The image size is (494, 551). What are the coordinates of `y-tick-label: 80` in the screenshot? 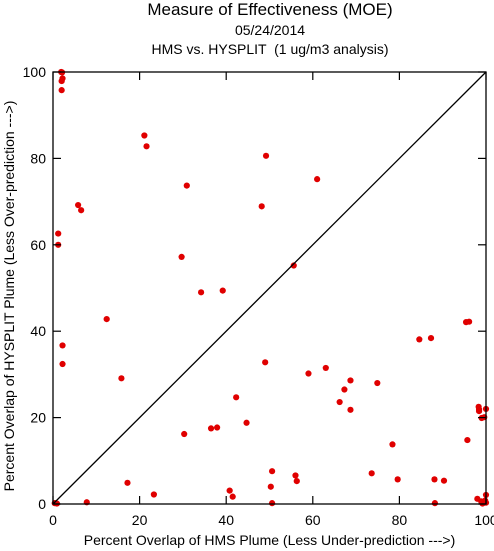 It's located at (38, 158).